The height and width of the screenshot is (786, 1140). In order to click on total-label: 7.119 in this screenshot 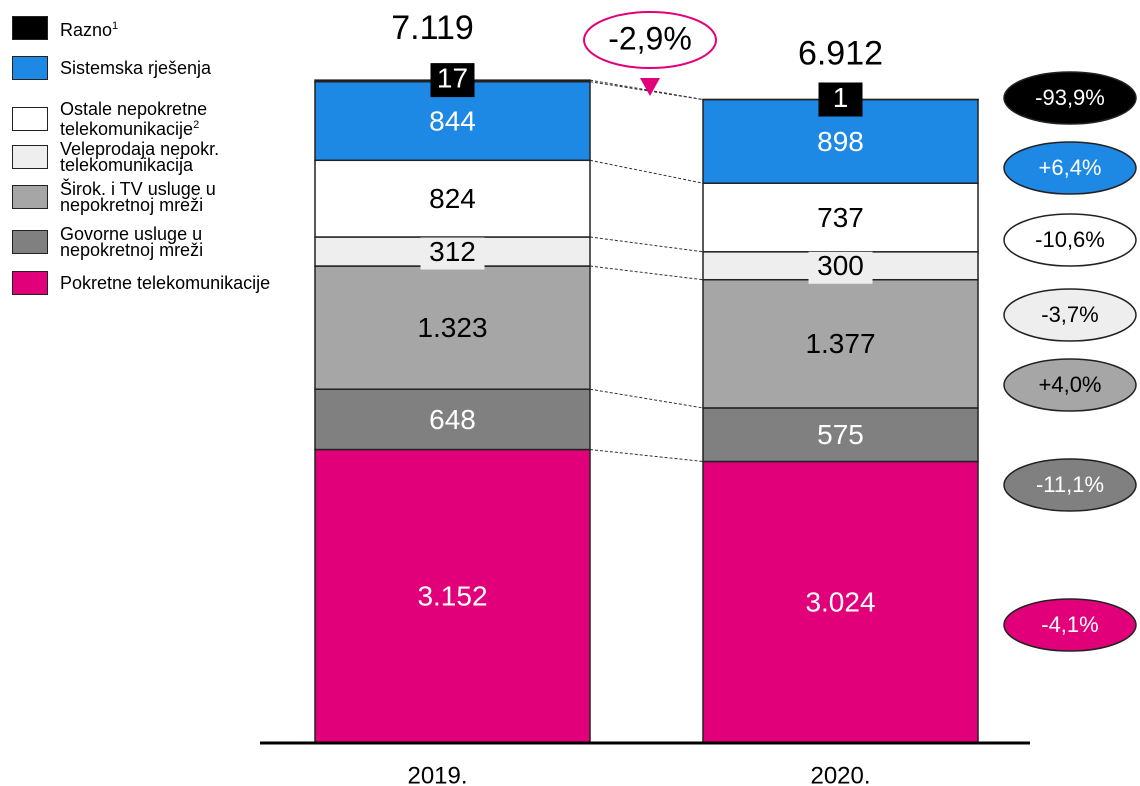, I will do `click(432, 28)`.